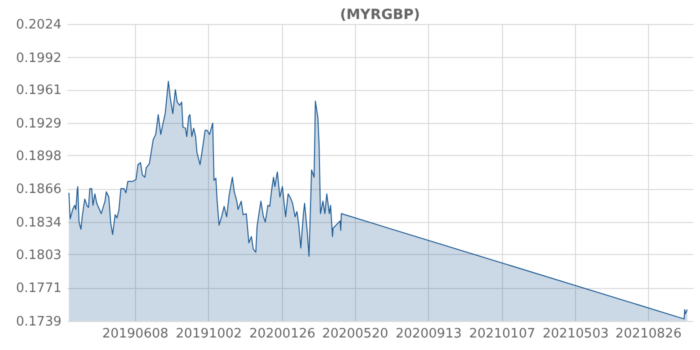  I want to click on x-tick-label: 20191002, so click(209, 334).